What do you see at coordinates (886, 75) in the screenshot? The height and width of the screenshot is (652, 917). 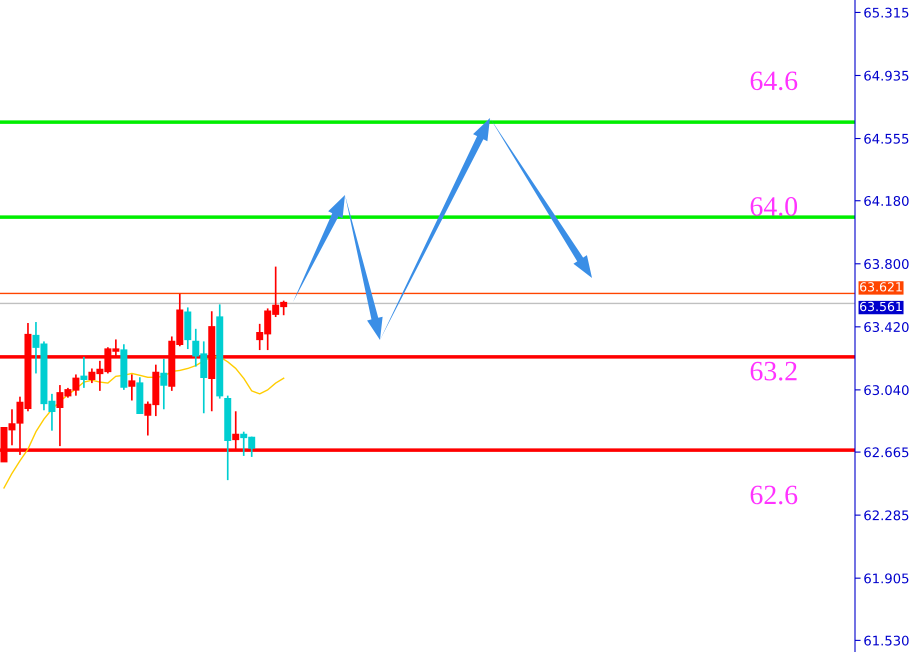 I see `y-tick-label: 64.935` at bounding box center [886, 75].